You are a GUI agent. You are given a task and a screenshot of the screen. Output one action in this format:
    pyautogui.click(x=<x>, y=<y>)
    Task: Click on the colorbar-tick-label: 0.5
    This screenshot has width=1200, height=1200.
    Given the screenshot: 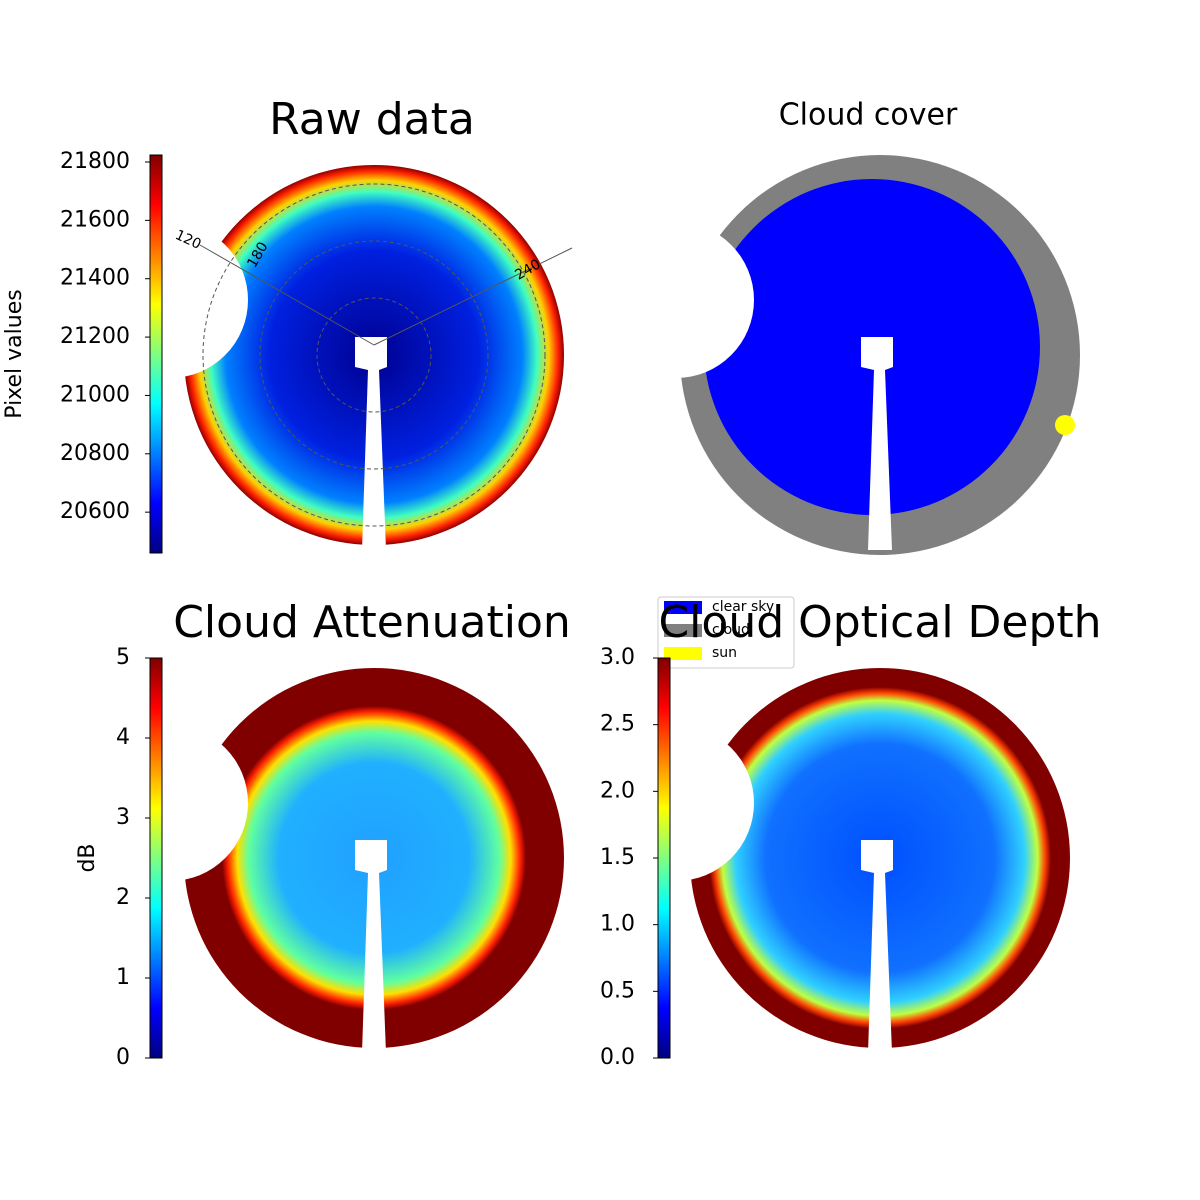 What is the action you would take?
    pyautogui.click(x=617, y=990)
    